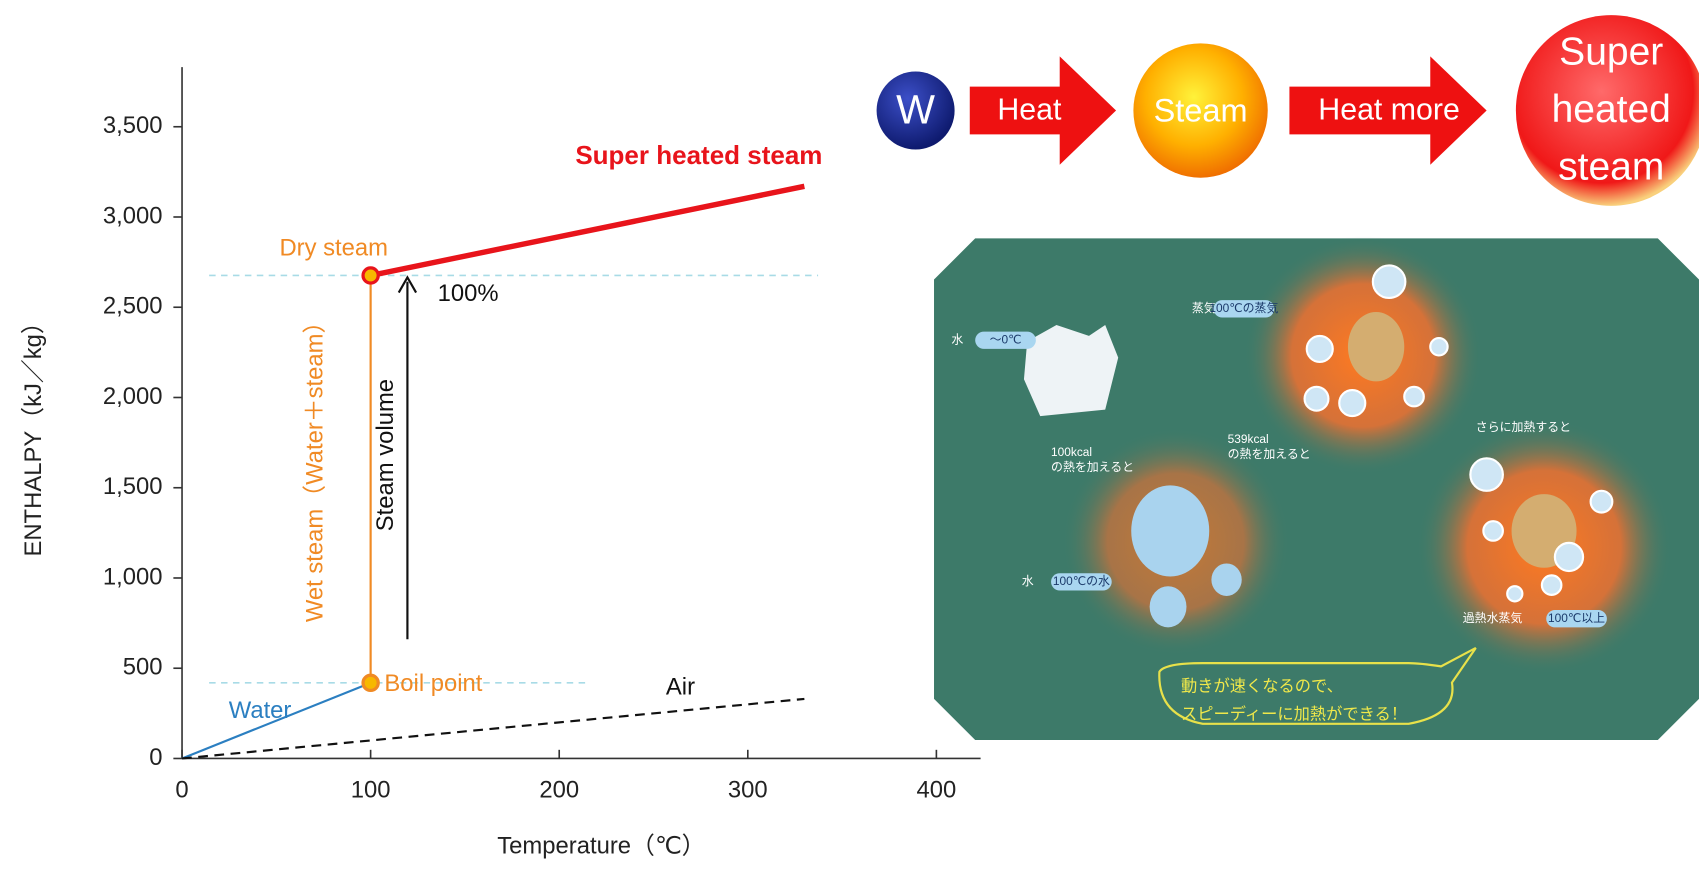 The image size is (1699, 869). I want to click on speech-bubble, so click(1317, 686).